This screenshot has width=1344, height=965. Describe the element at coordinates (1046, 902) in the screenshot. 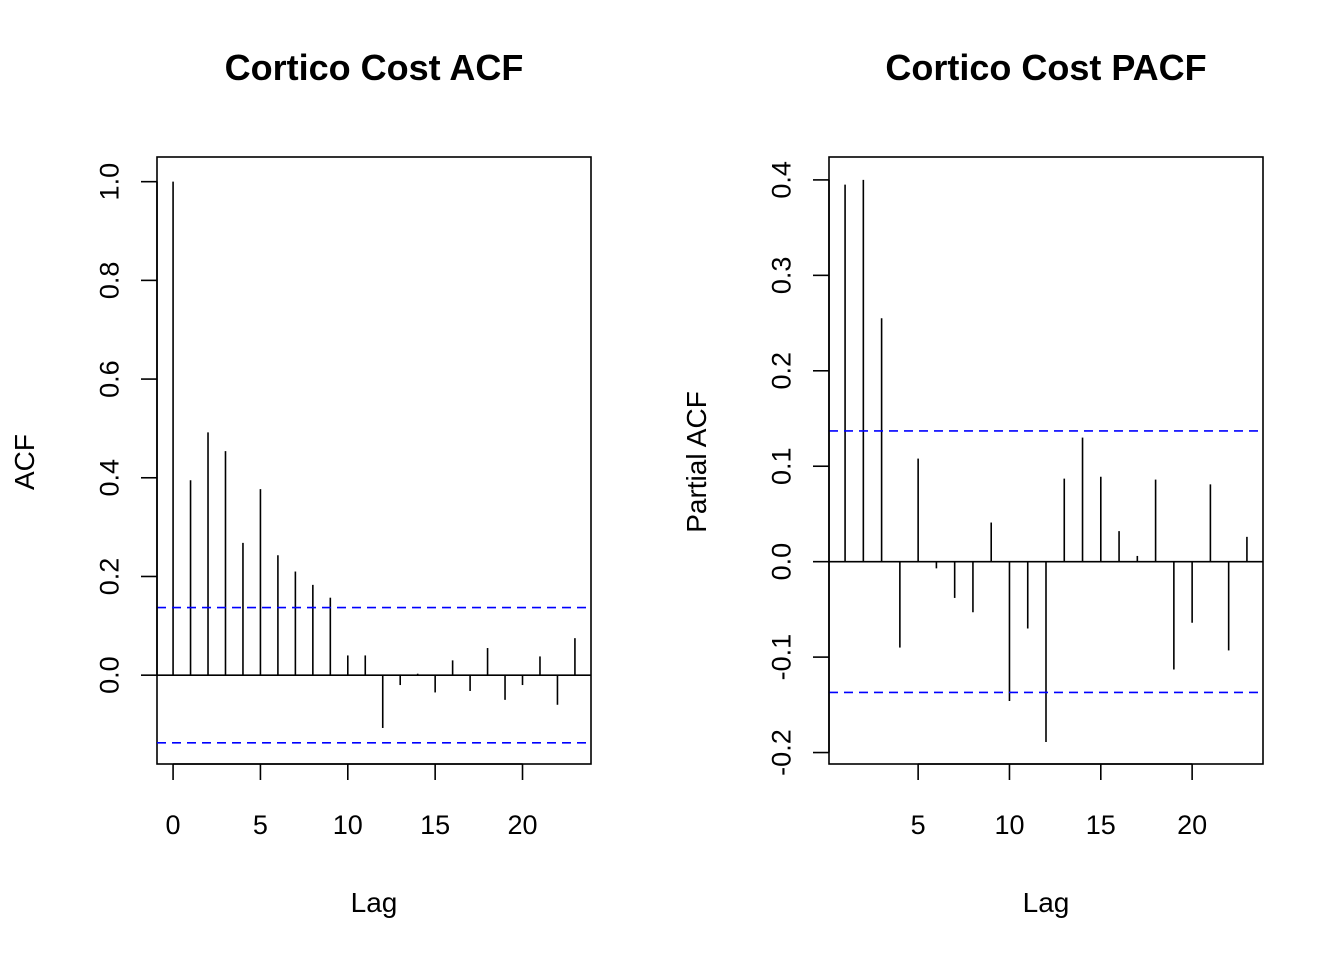

I see `pacf-x-axis-label: Lag` at that location.